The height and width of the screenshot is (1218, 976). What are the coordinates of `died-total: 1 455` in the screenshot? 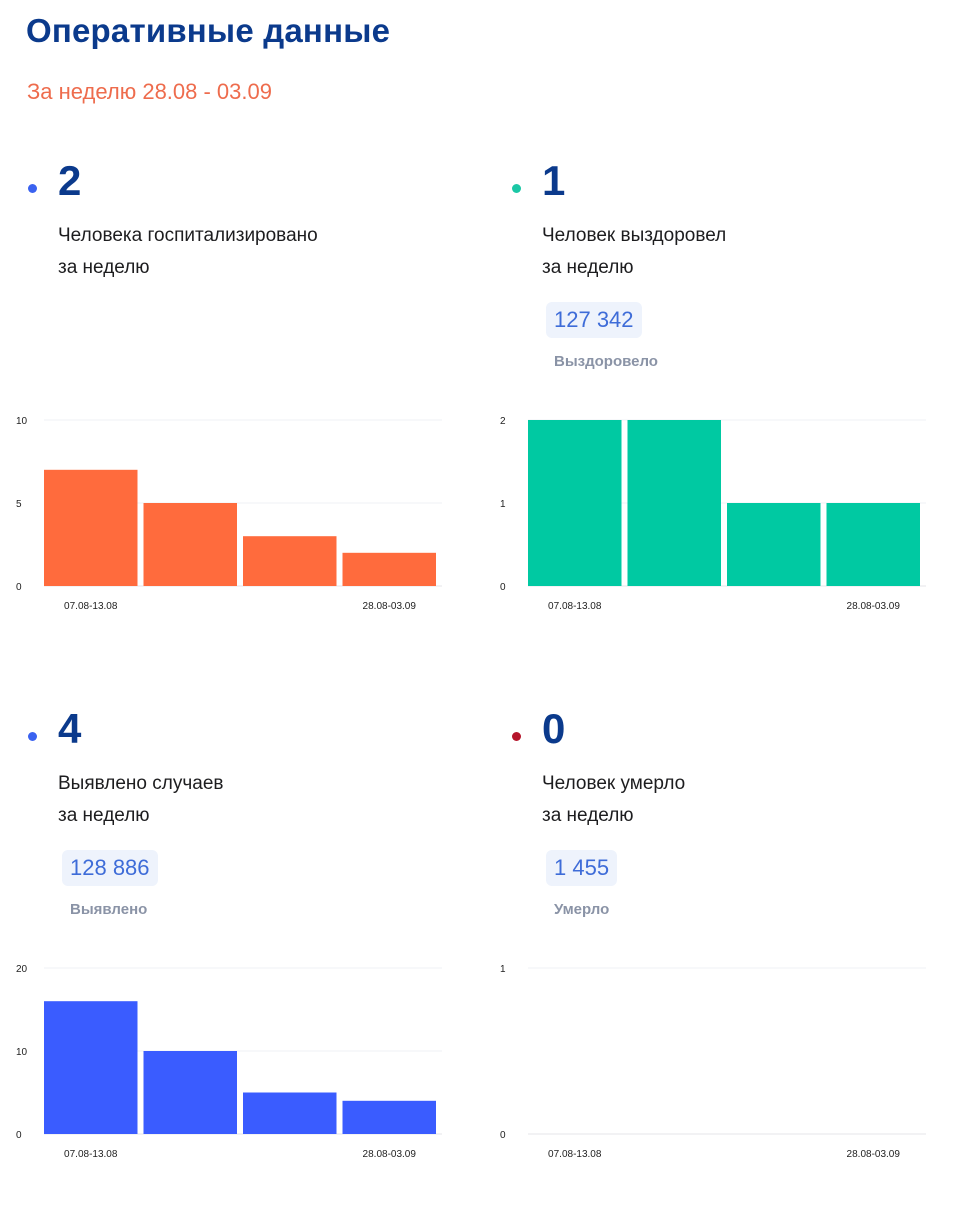 It's located at (582, 868).